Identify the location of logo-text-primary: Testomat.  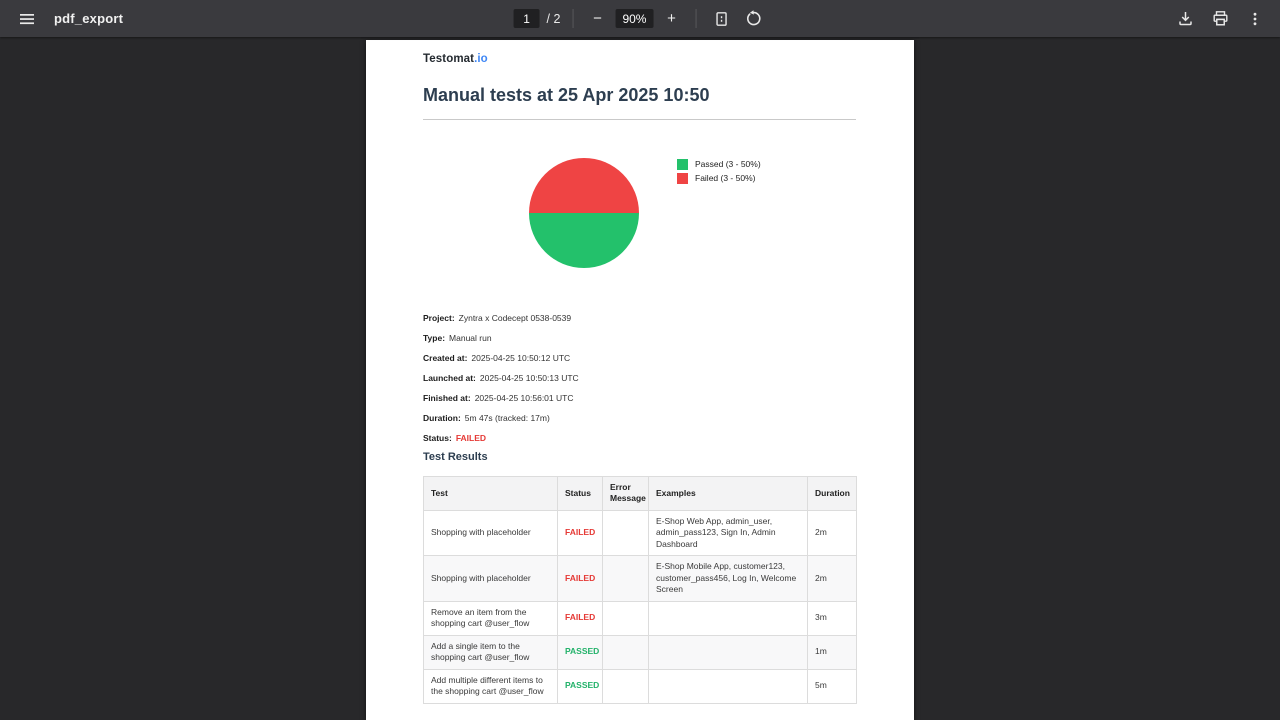
(449, 59).